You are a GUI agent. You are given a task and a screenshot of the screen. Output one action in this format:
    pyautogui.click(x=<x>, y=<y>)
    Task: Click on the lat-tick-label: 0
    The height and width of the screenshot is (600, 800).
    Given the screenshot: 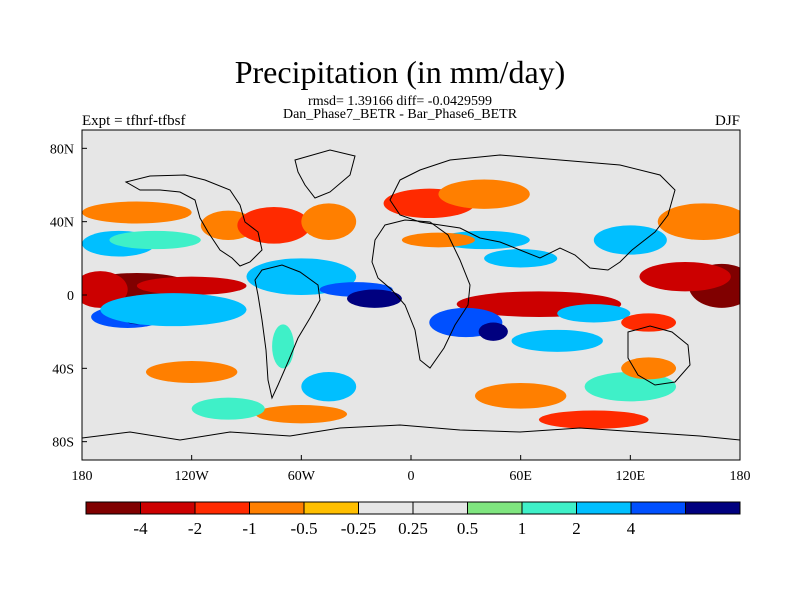 What is the action you would take?
    pyautogui.click(x=70, y=296)
    